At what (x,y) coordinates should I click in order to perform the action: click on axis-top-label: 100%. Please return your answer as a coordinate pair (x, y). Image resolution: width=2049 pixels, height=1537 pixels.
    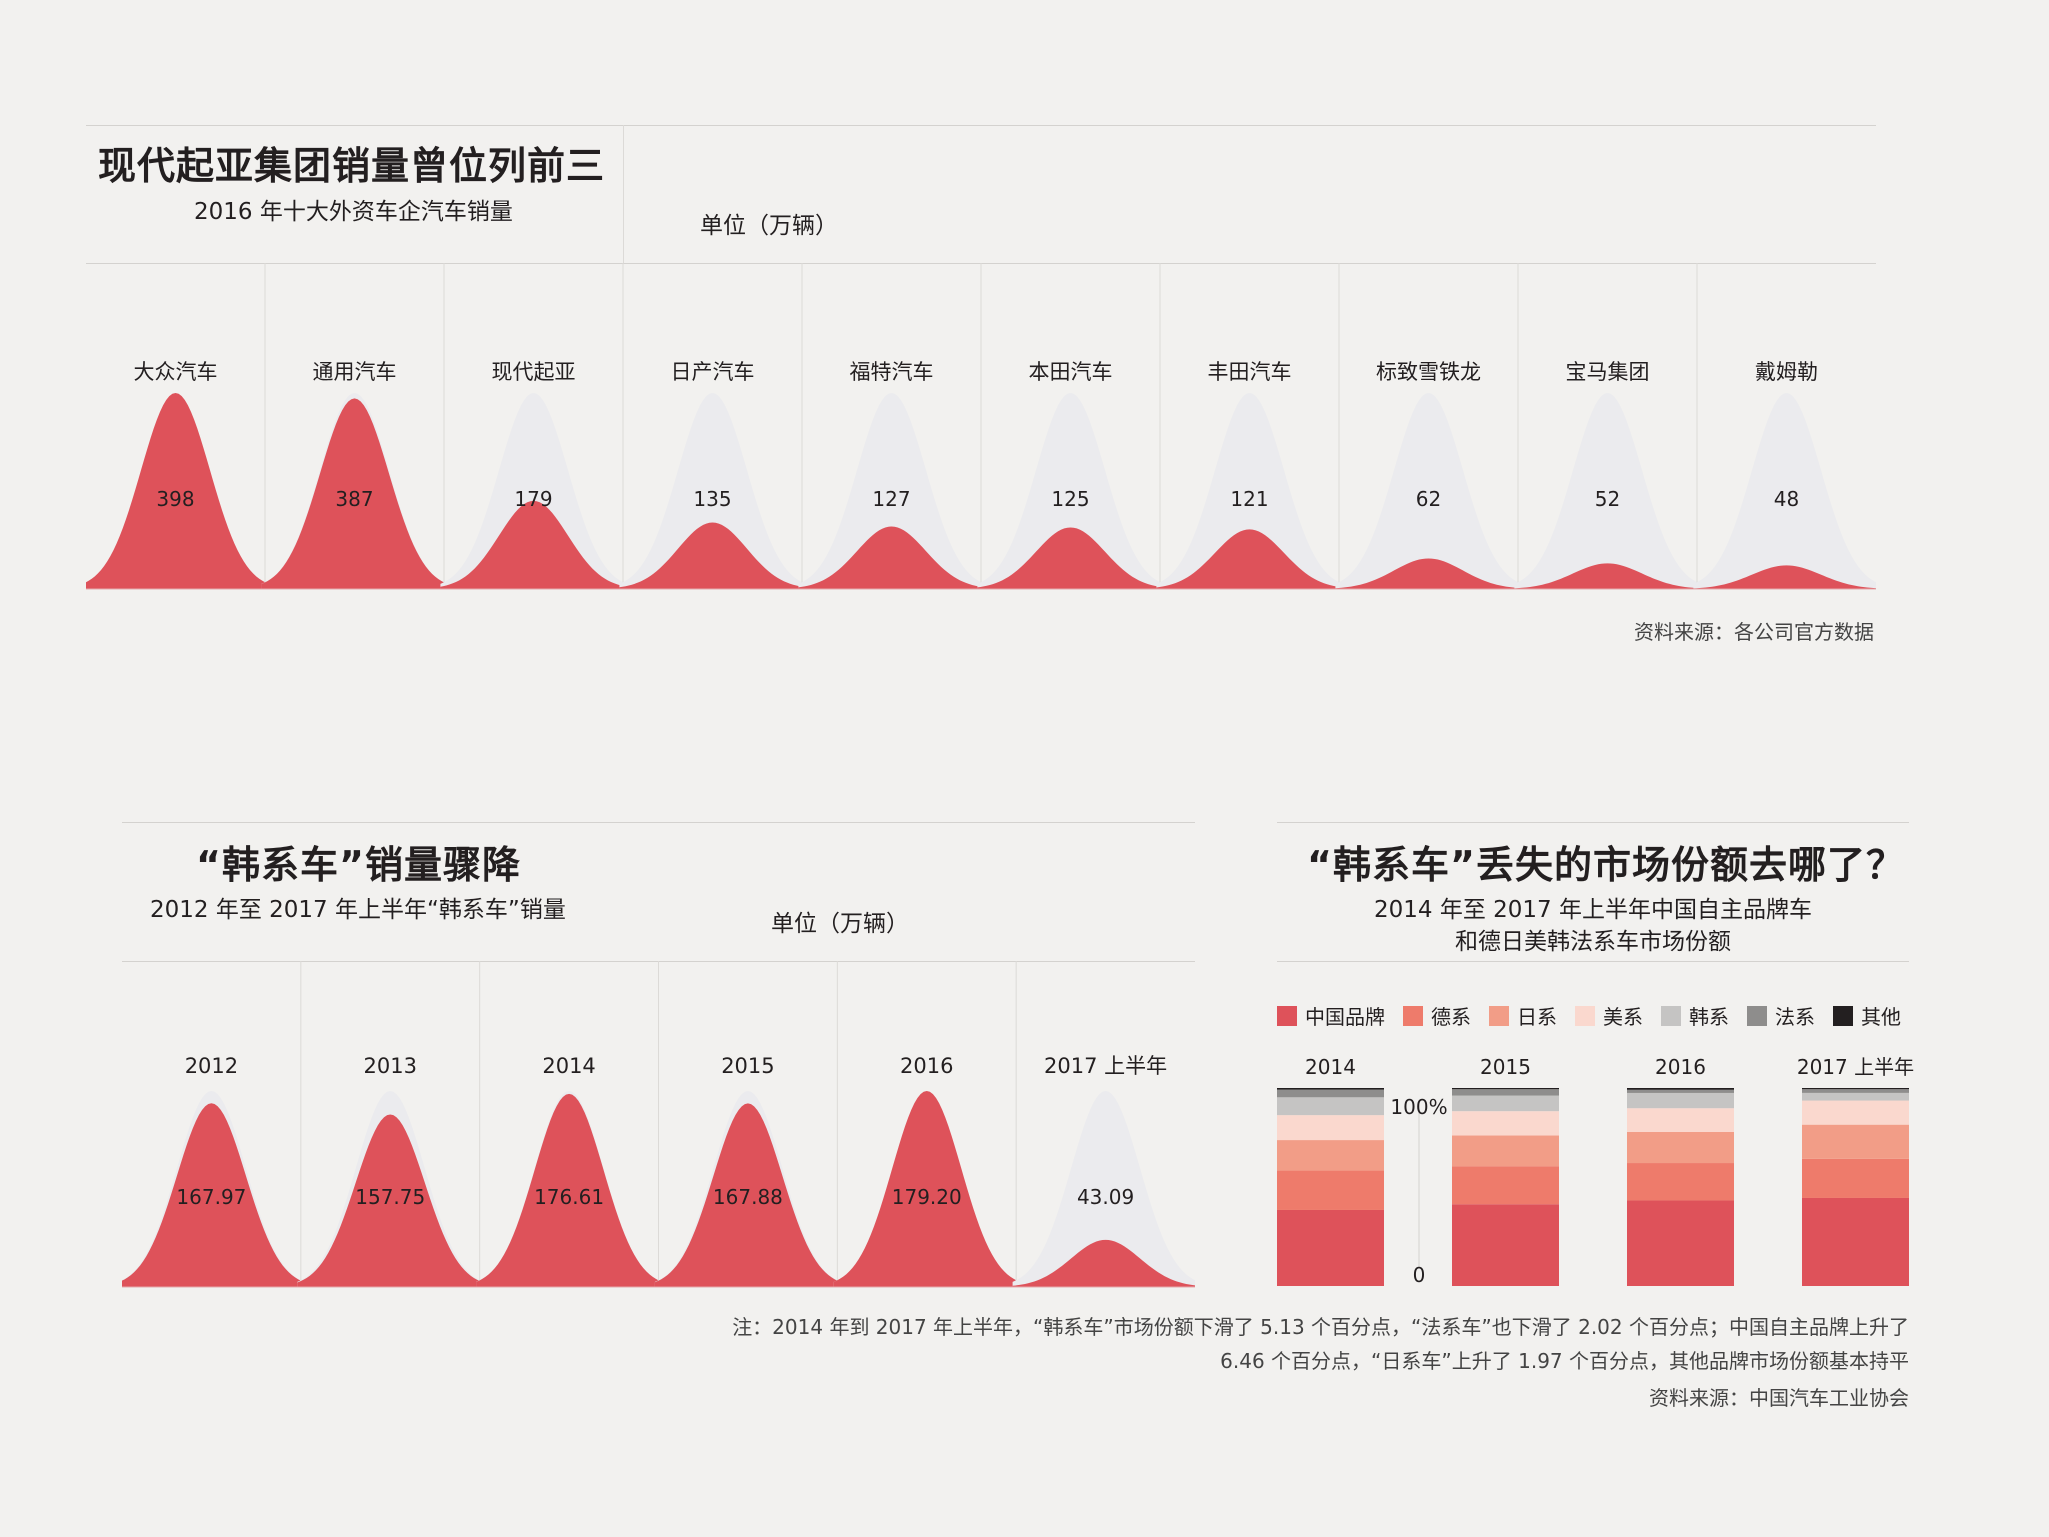
    Looking at the image, I should click on (1418, 1107).